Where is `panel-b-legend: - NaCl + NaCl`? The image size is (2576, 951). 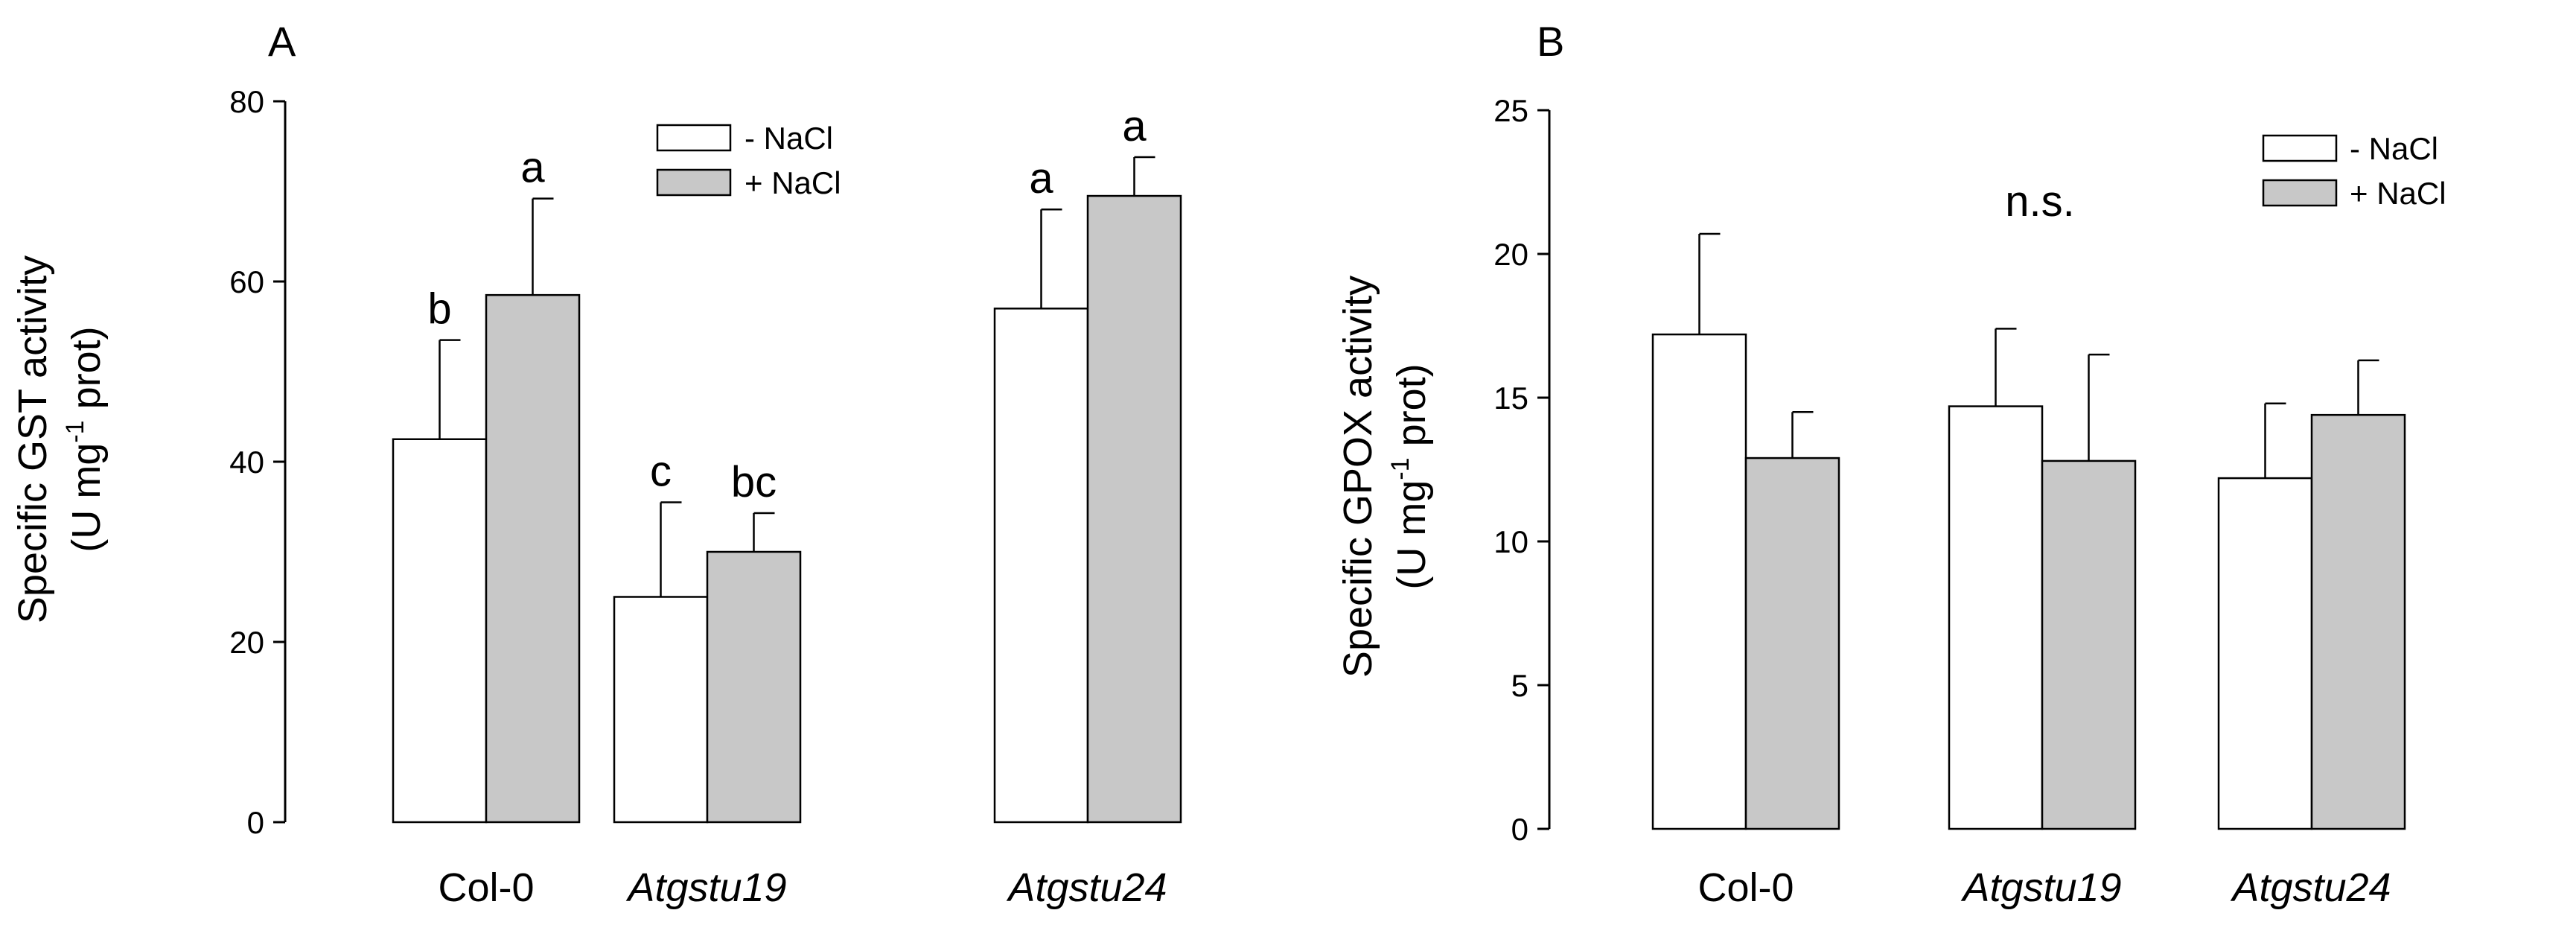 panel-b-legend: - NaCl + NaCl is located at coordinates (2354, 171).